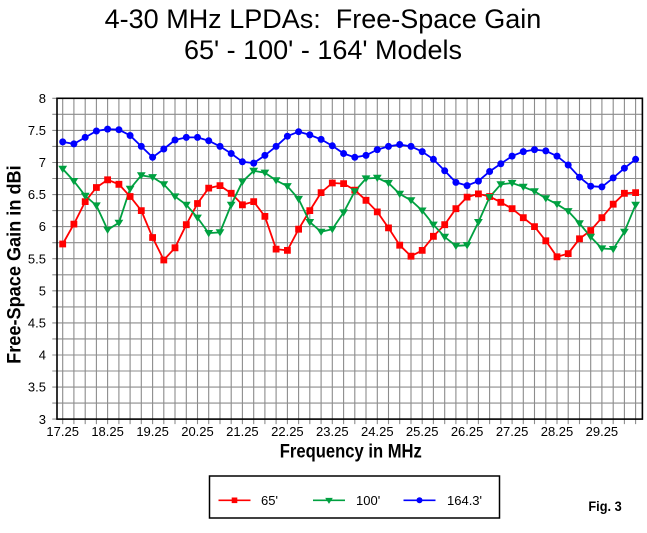  I want to click on svg-text: 5.5, so click(37, 258).